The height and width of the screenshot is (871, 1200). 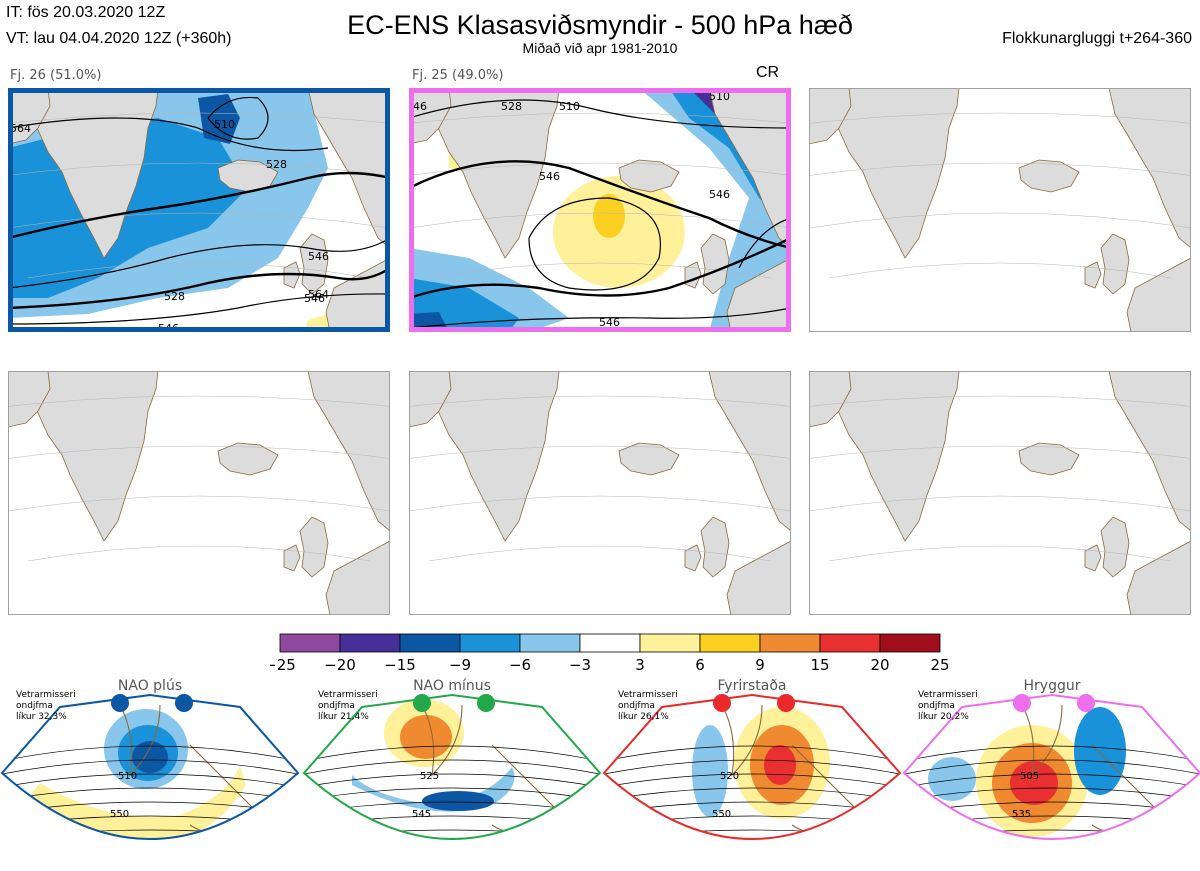 What do you see at coordinates (600, 25) in the screenshot?
I see `chart-title: EC-ENS Klasasviðsmyndir - 500 hPa hæð` at bounding box center [600, 25].